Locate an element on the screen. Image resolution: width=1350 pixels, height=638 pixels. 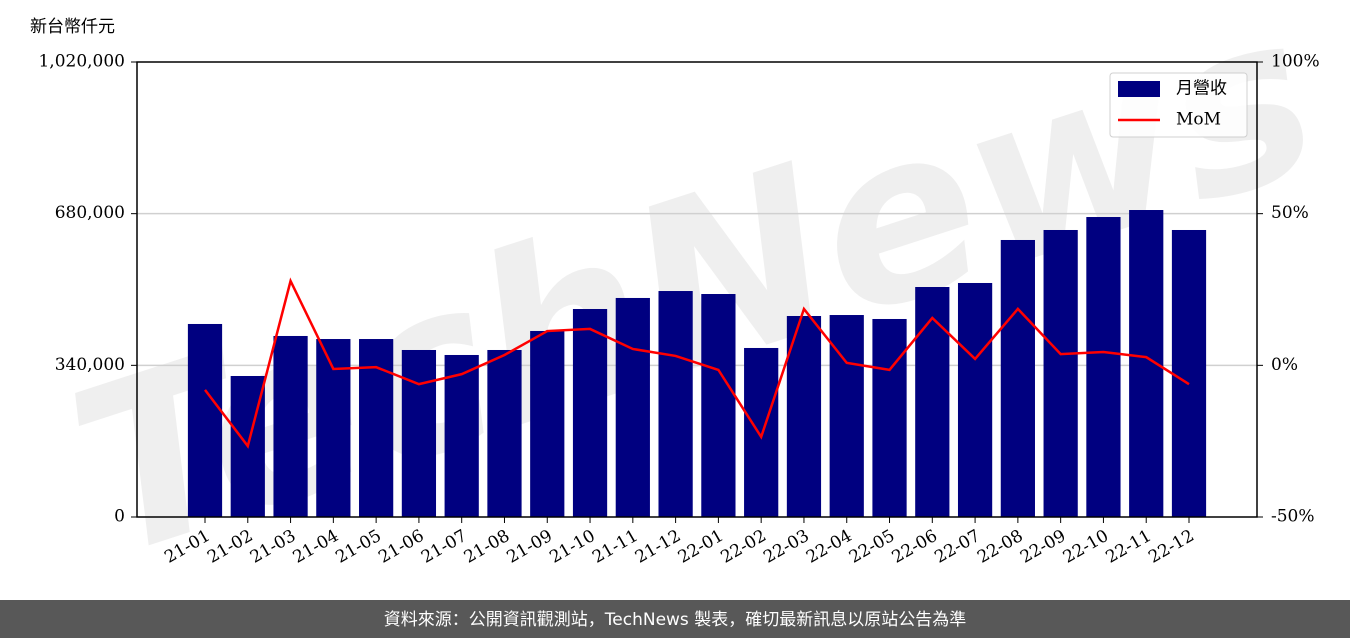
footer-bar is located at coordinates (675, 619).